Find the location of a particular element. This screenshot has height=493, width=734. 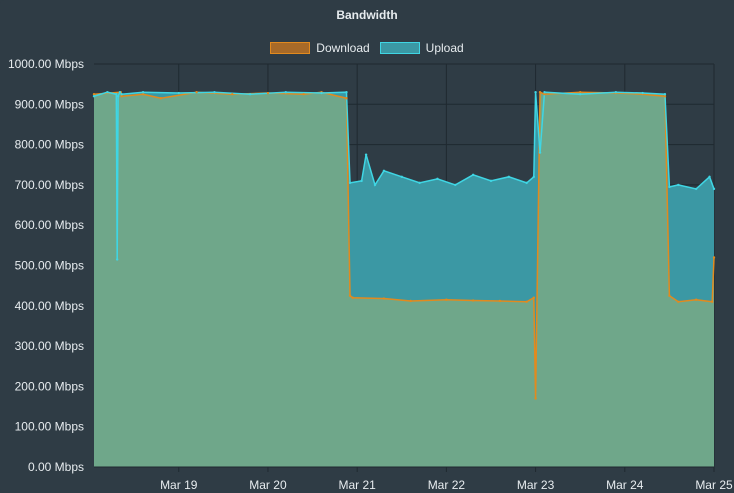

y-tick-label: 200.00 Mbps is located at coordinates (49, 386).